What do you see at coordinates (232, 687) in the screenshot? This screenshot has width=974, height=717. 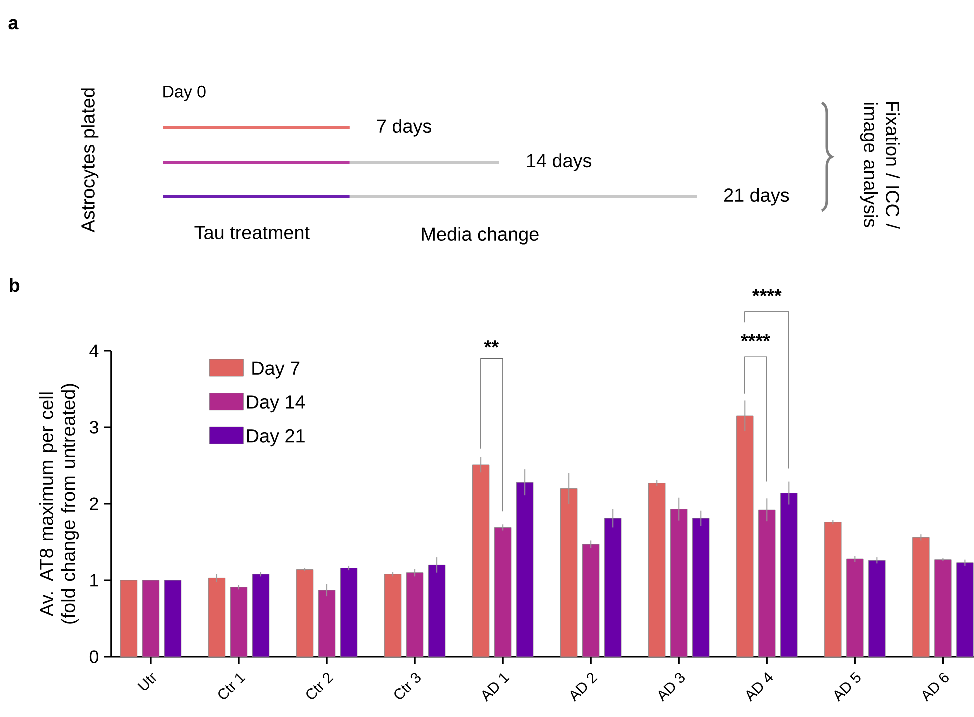 I see `x-tick-label: Ctr 1` at bounding box center [232, 687].